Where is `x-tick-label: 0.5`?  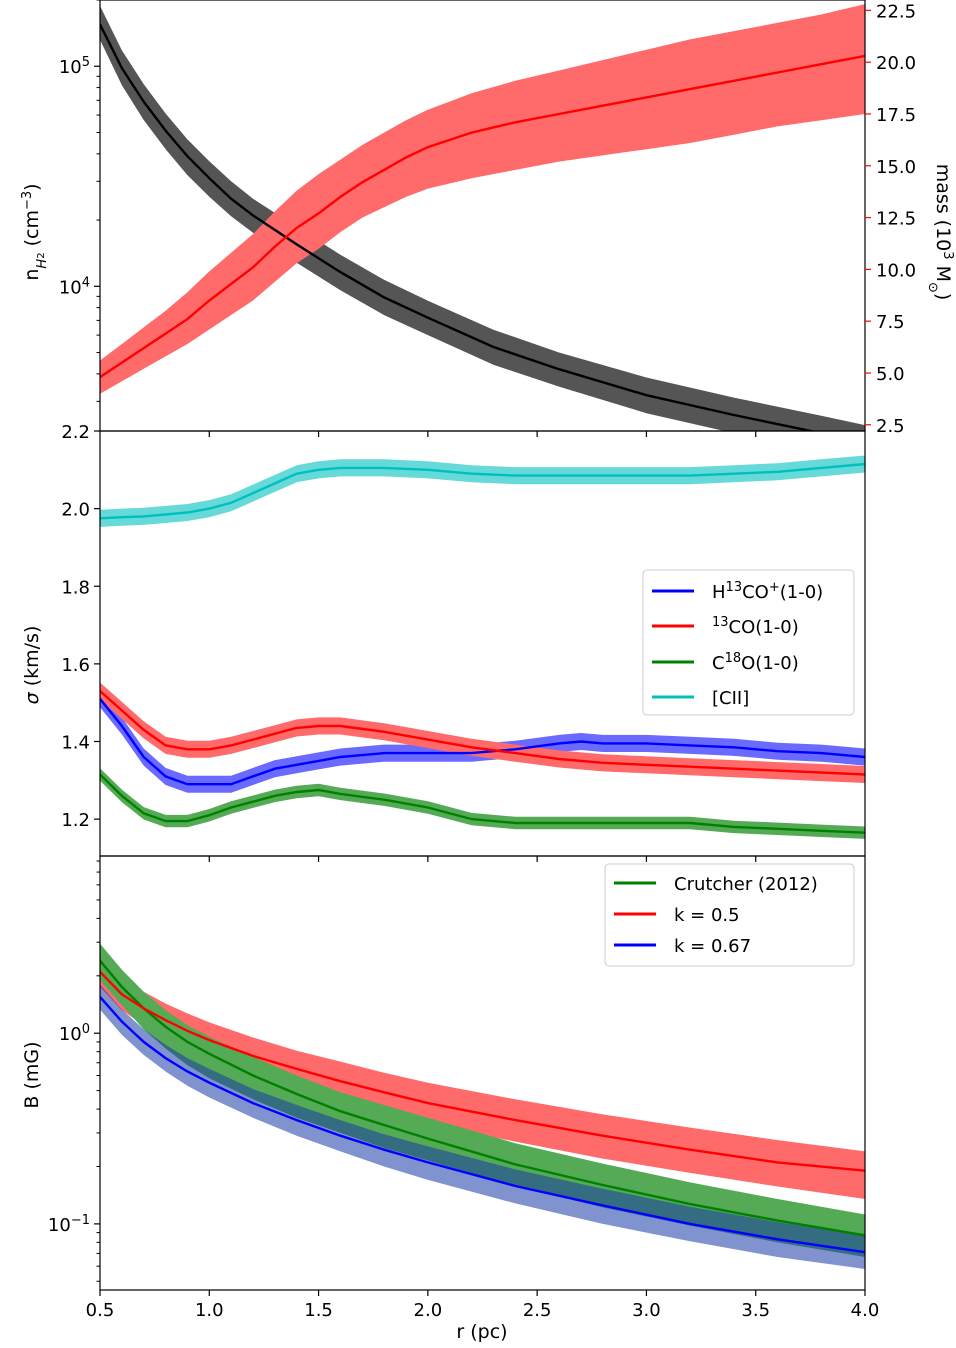 x-tick-label: 0.5 is located at coordinates (100, 1310).